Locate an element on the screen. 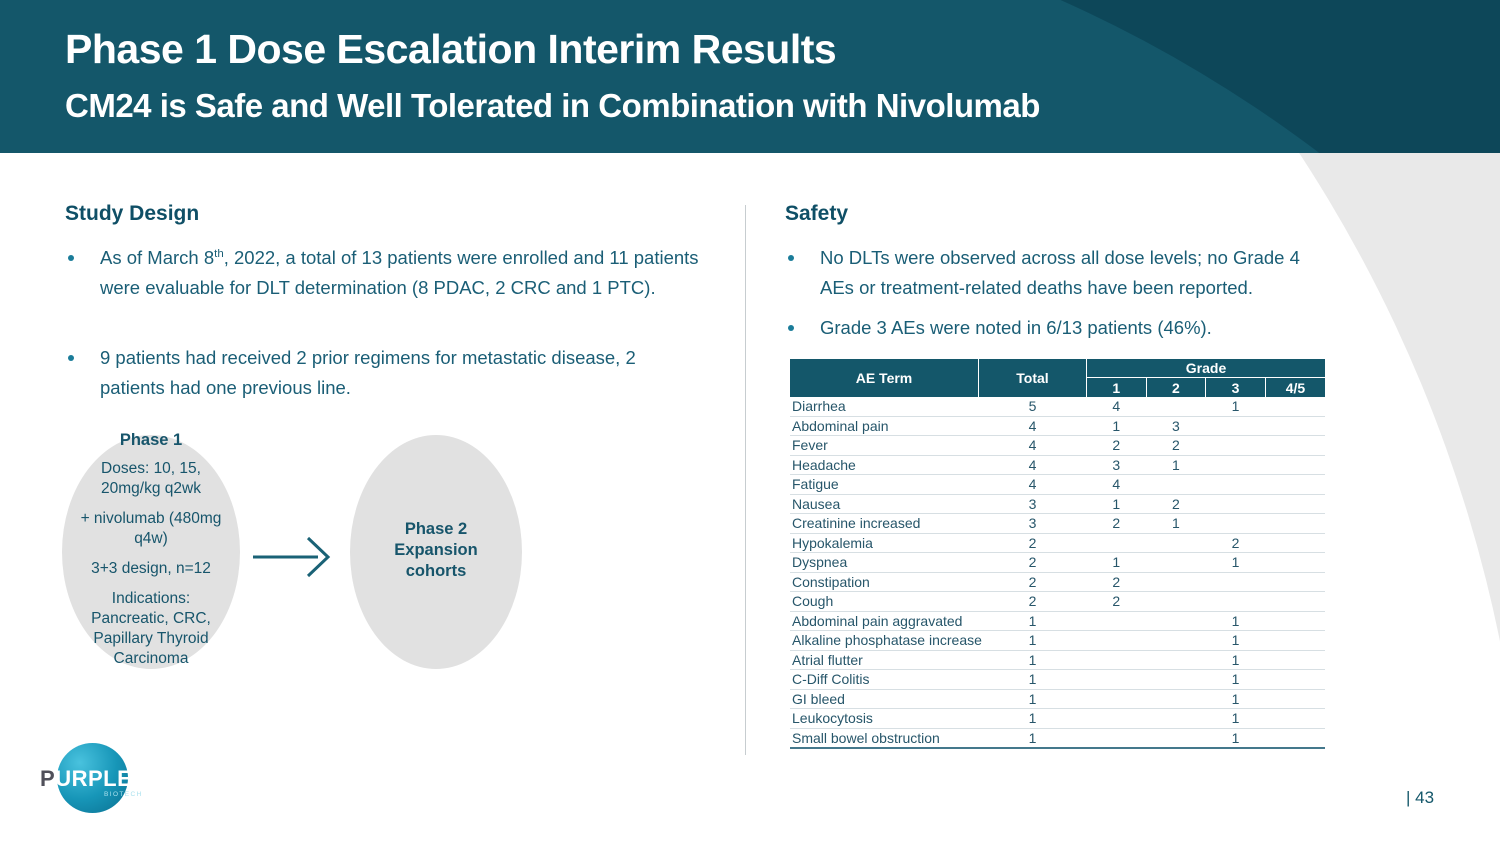  logo-circle-icon is located at coordinates (92, 778).